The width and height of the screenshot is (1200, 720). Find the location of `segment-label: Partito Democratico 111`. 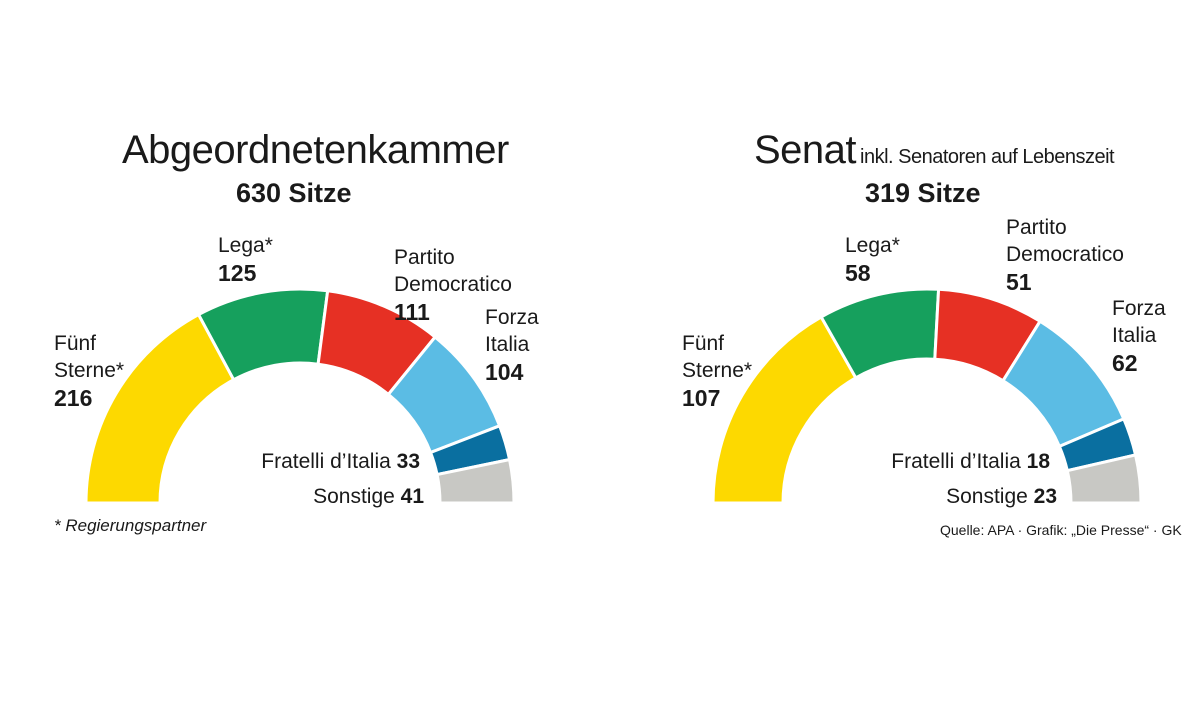

segment-label: Partito Democratico 111 is located at coordinates (453, 285).